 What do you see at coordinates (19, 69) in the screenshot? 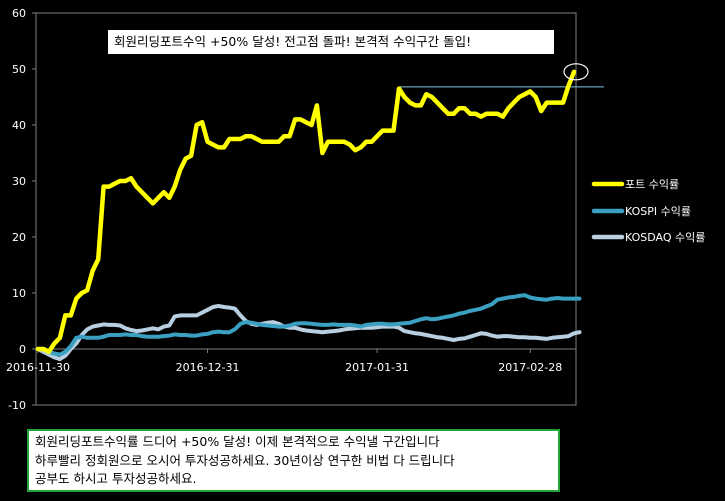
I see `y-tick-label: 50` at bounding box center [19, 69].